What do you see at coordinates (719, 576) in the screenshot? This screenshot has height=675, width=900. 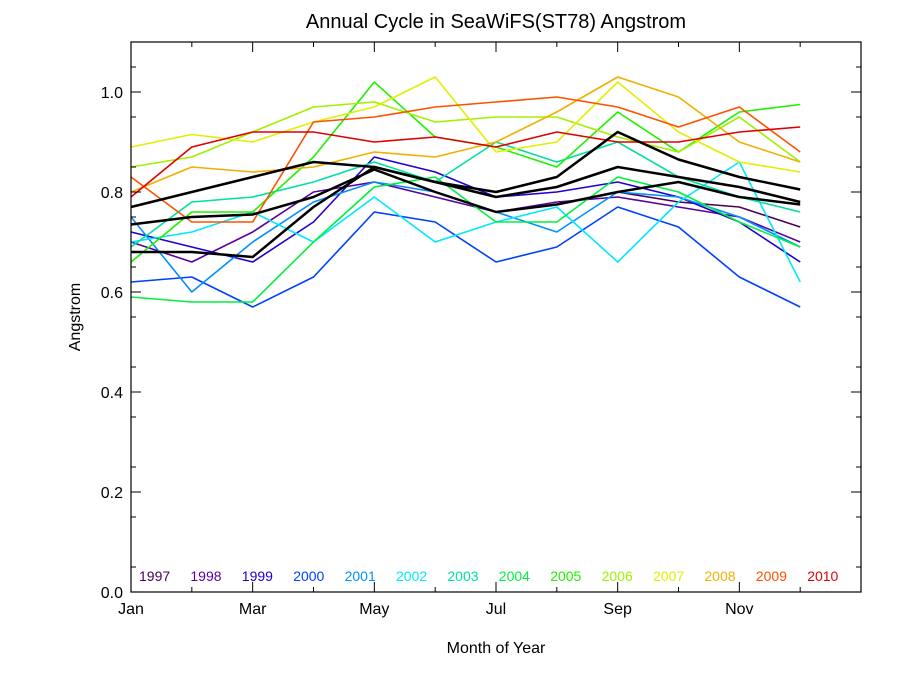 I see `legend-entry-2008: 2008` at bounding box center [719, 576].